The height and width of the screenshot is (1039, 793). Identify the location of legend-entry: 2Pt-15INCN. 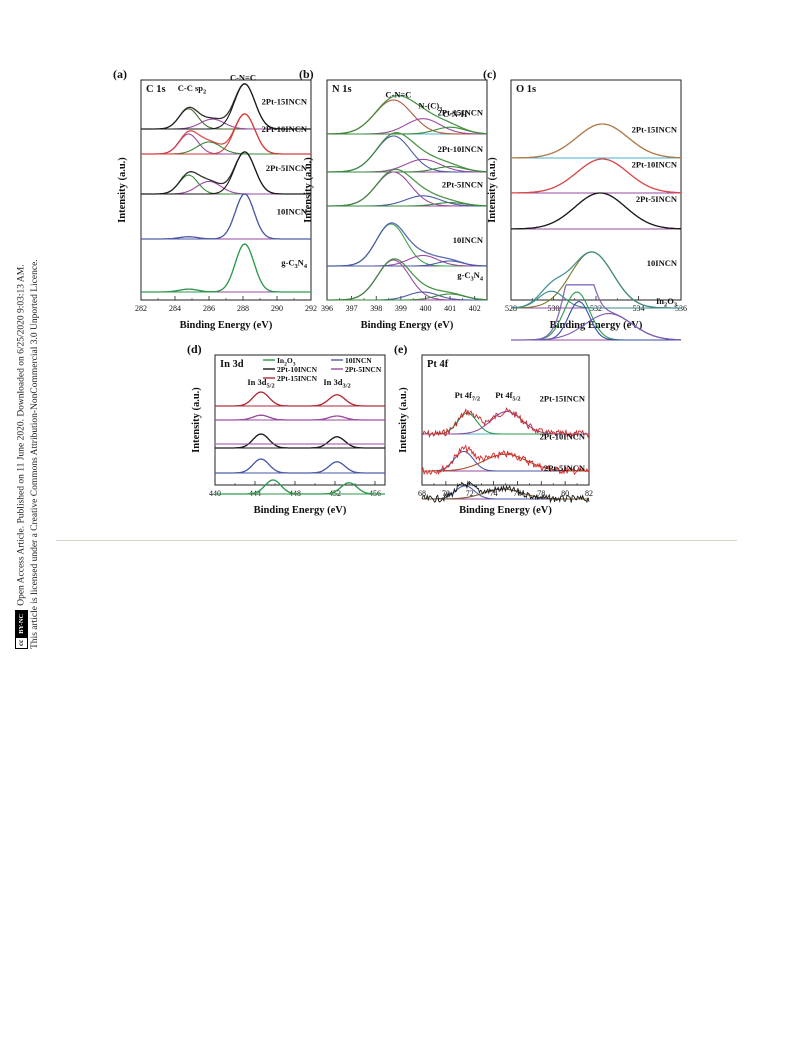
(297, 378).